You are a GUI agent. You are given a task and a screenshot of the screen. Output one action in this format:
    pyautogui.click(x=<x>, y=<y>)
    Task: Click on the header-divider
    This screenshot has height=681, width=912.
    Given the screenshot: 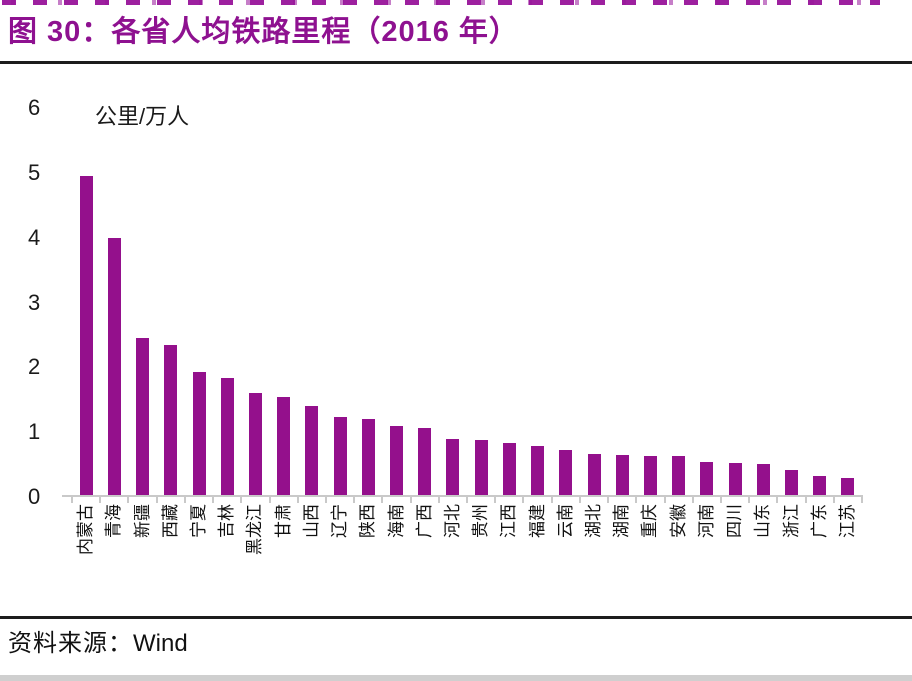 What is the action you would take?
    pyautogui.click(x=456, y=62)
    